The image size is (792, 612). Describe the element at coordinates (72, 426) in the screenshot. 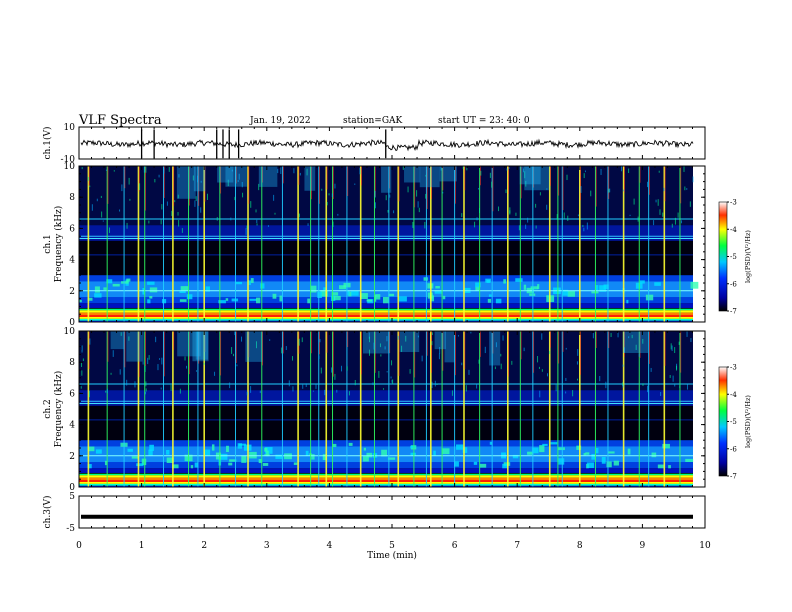

I see `spectrogram-2-y-tick-label: 4` at that location.